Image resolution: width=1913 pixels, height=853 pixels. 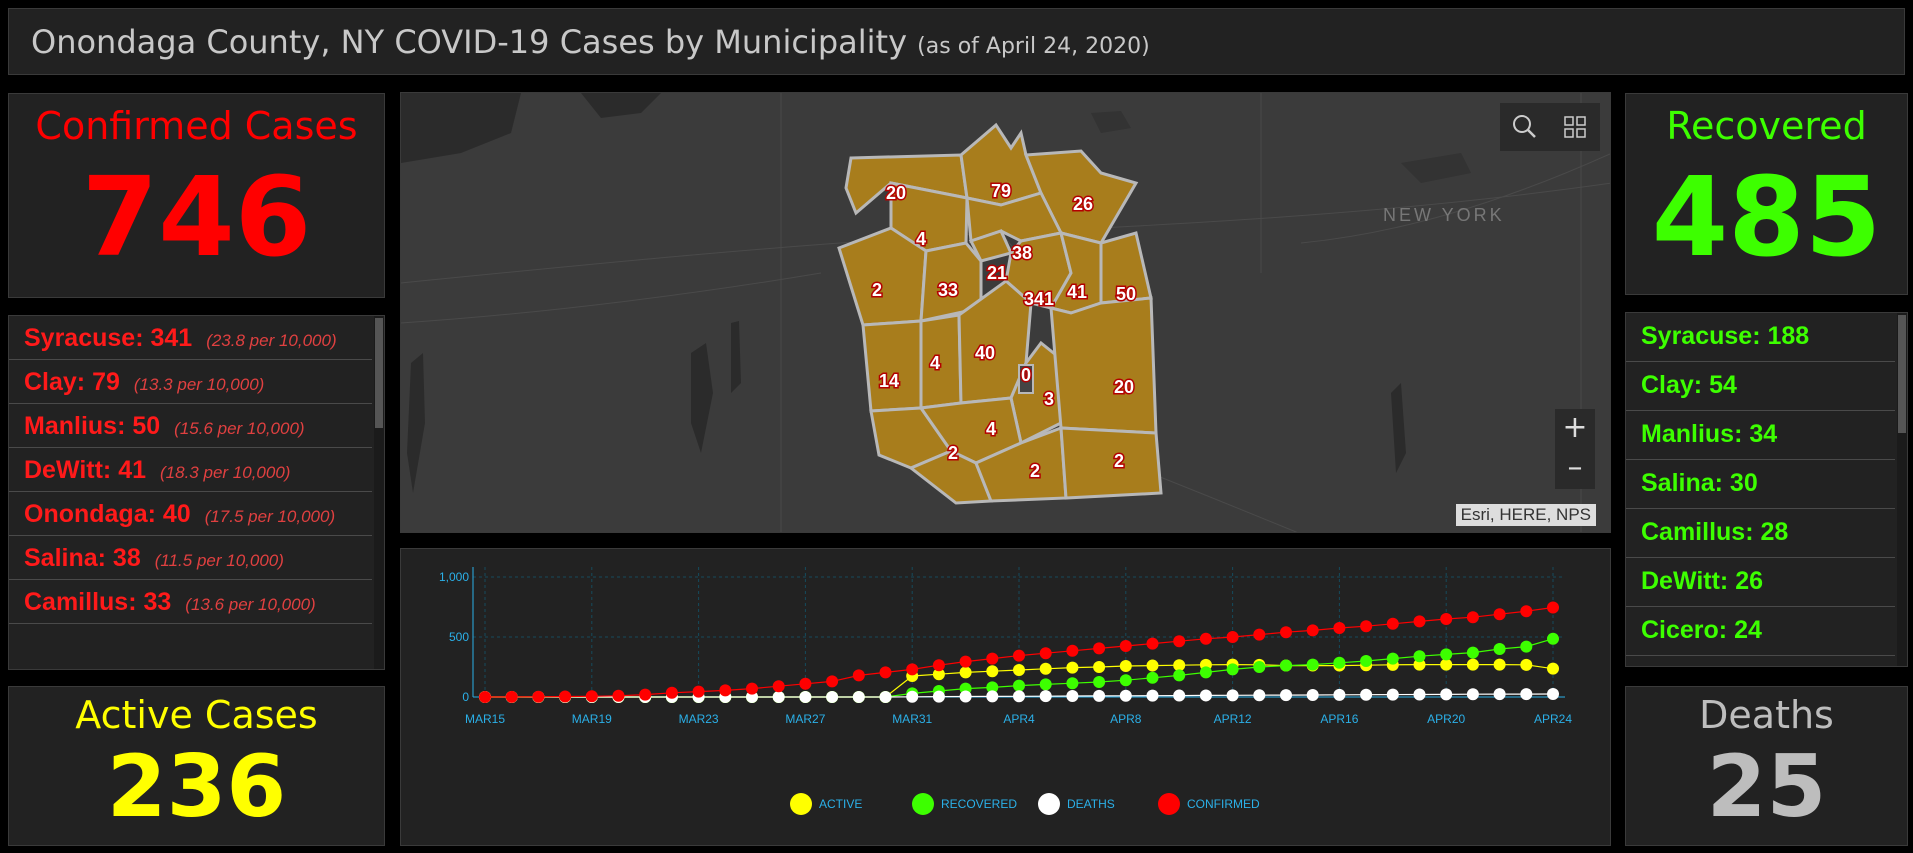 What do you see at coordinates (826, 804) in the screenshot?
I see `legend-item-active: ACTIVE` at bounding box center [826, 804].